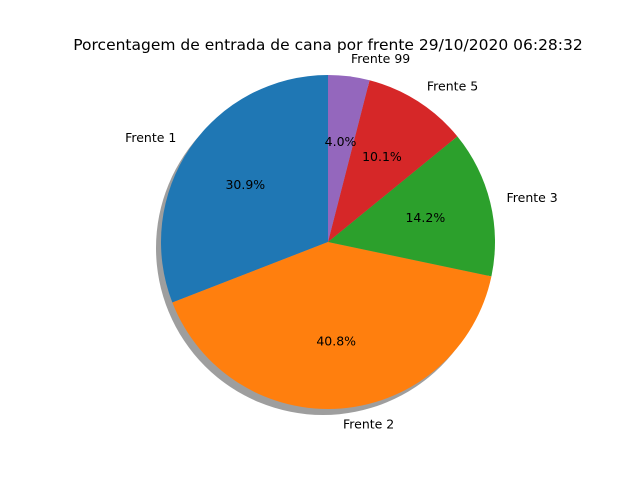 The height and width of the screenshot is (480, 640). I want to click on pie-pct-frente-1: 30.9%, so click(245, 184).